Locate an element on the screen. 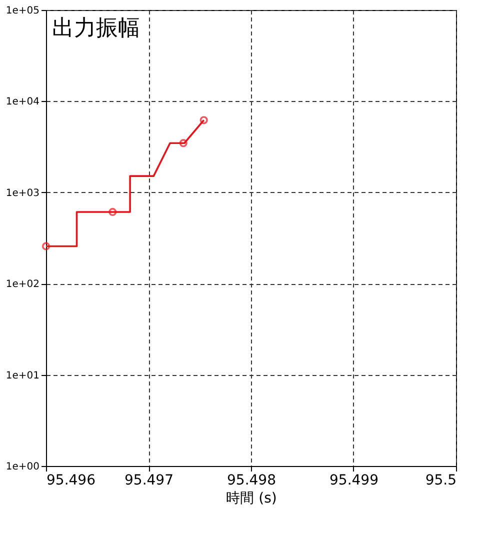  y-tick-label: 1e+03 is located at coordinates (23, 193).